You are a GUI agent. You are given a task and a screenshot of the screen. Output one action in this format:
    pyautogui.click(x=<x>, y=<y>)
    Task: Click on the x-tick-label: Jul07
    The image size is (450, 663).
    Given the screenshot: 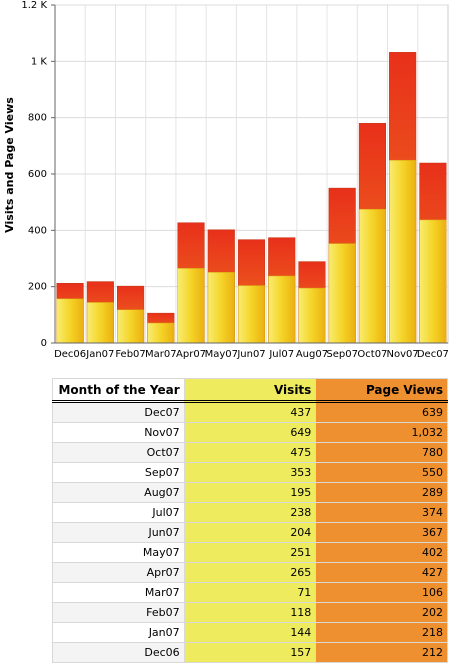 What is the action you would take?
    pyautogui.click(x=281, y=354)
    